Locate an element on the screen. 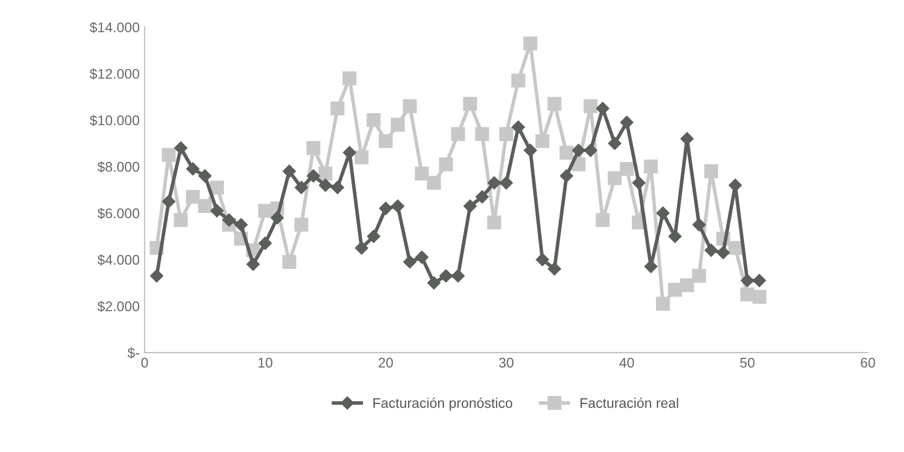 The width and height of the screenshot is (904, 452). x-tick-label: 0 is located at coordinates (144, 363).